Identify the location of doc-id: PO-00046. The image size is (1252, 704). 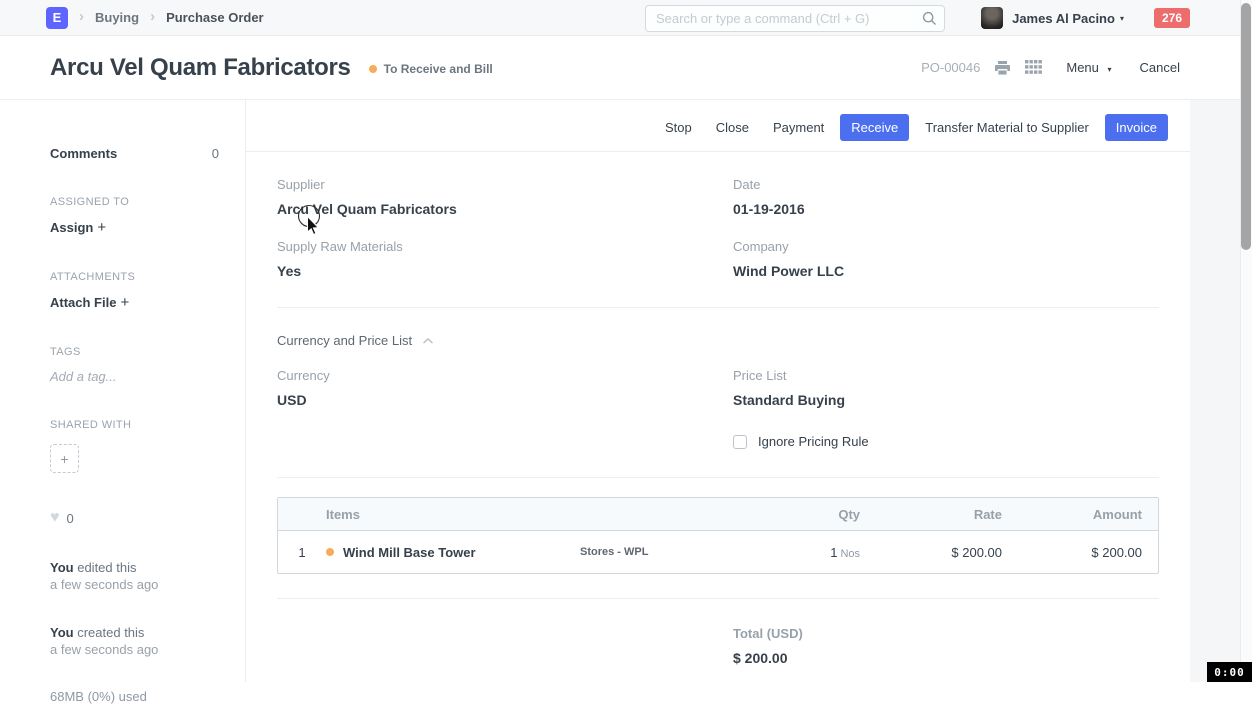
(951, 67).